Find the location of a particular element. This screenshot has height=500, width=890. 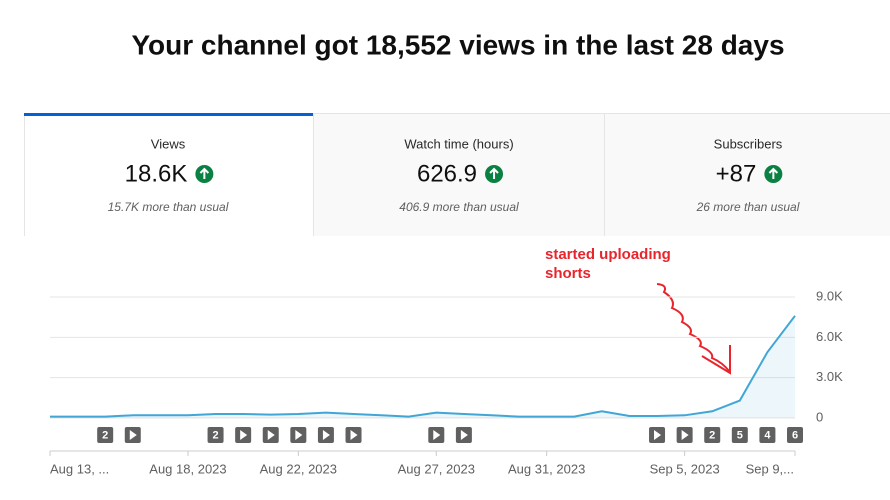

video-count: 6 is located at coordinates (795, 435).